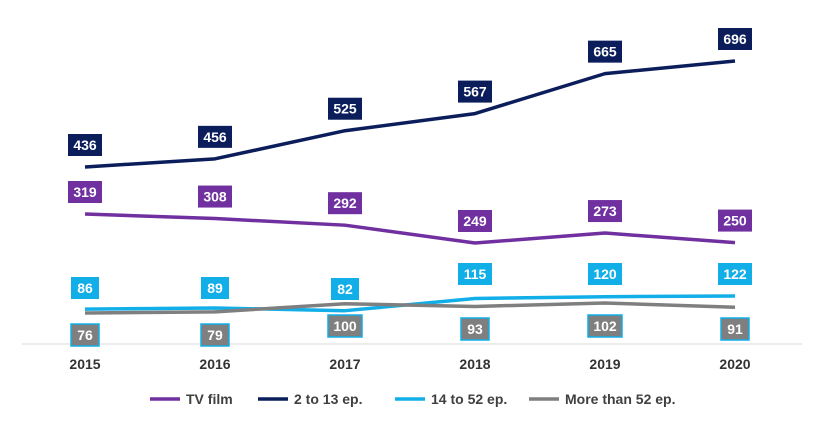 The image size is (819, 425). I want to click on data-label-2-to-13-ep-2020: 696, so click(735, 39).